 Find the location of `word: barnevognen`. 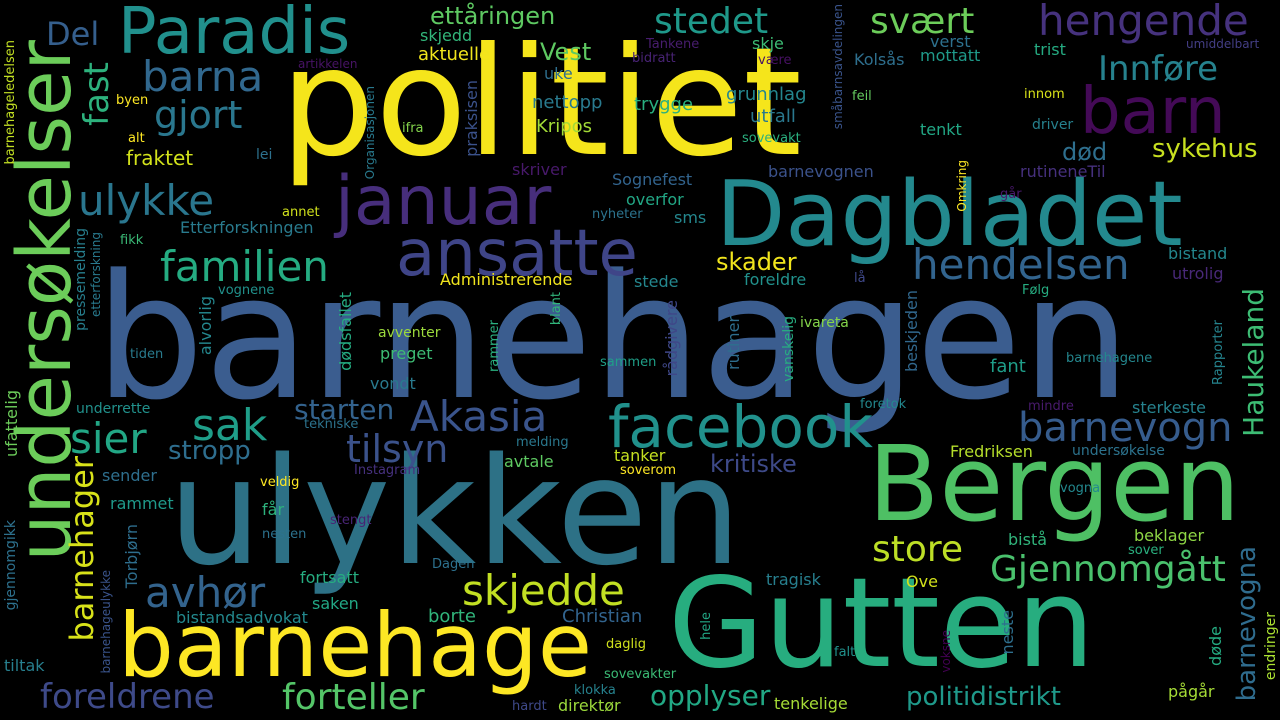

word: barnevognen is located at coordinates (821, 171).